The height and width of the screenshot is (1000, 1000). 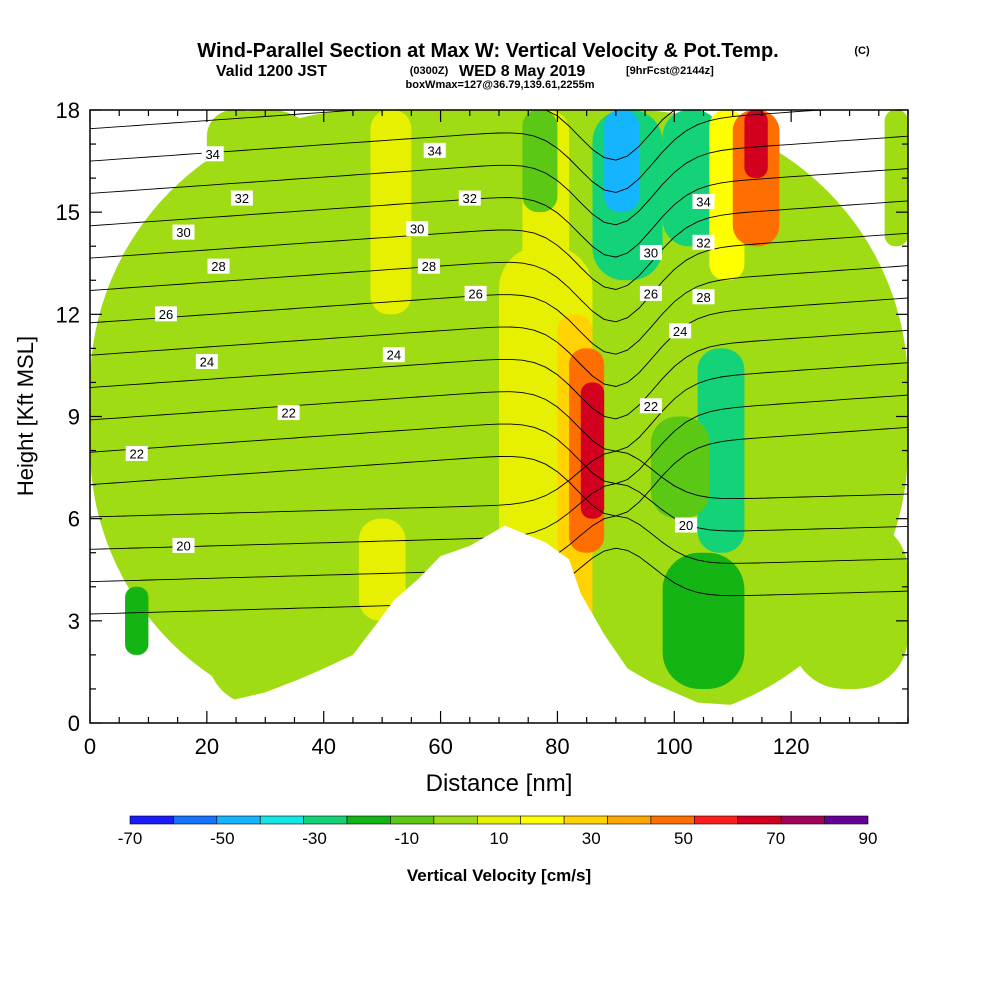 I want to click on y-tick-label: 9, so click(x=74, y=417).